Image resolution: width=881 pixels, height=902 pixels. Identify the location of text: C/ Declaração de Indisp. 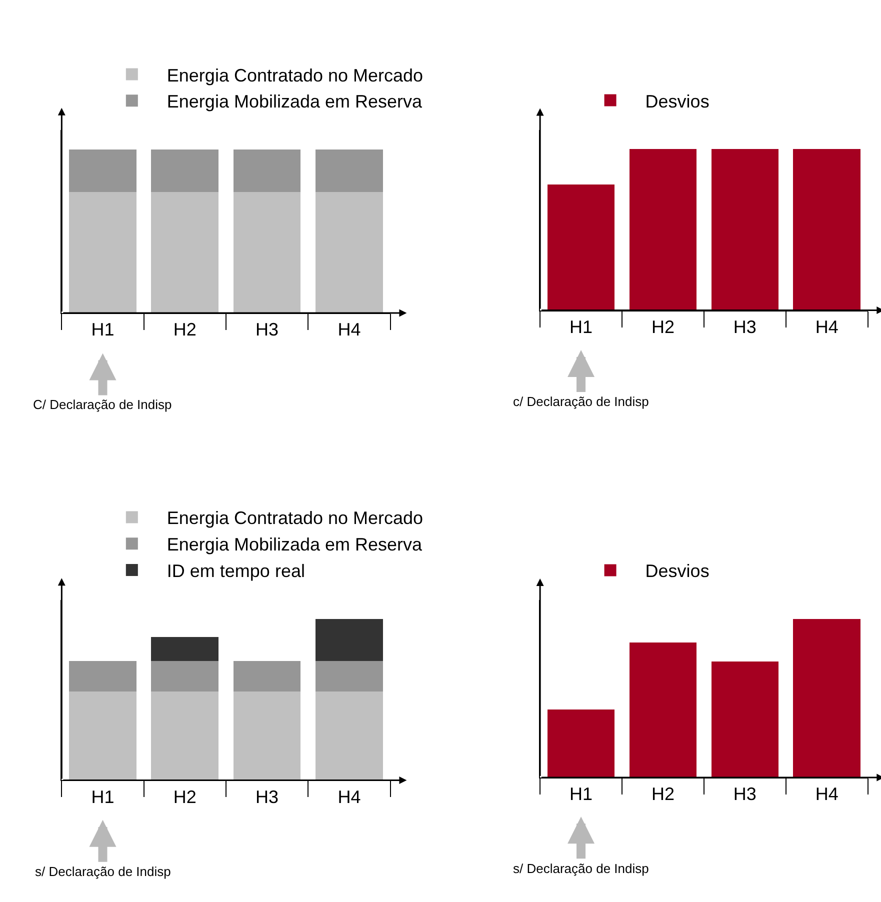
(102, 404).